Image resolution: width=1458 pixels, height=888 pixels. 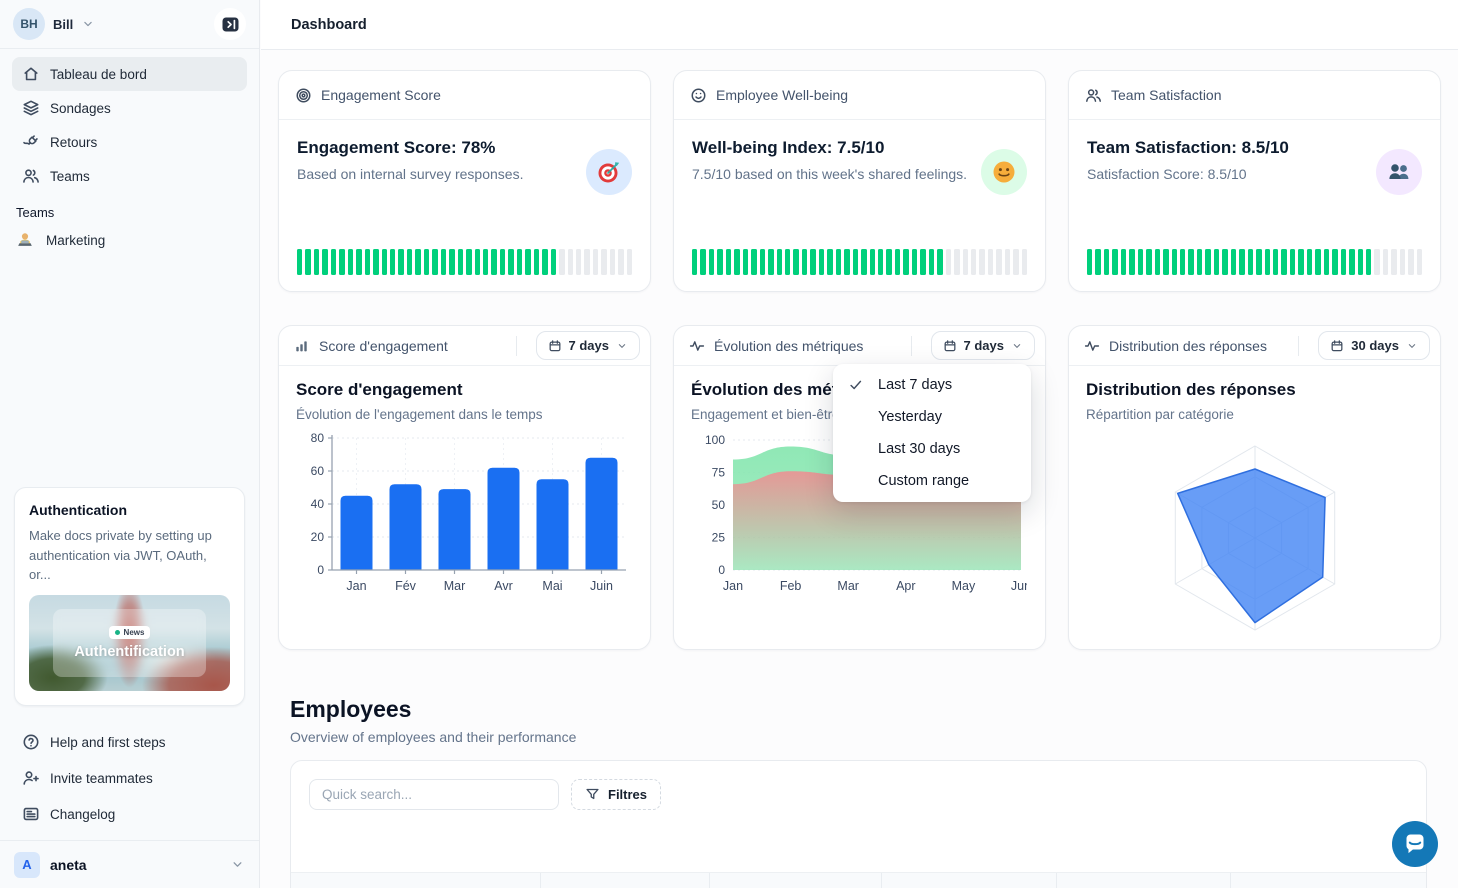 What do you see at coordinates (625, 880) in the screenshot?
I see `column-header-team: Team` at bounding box center [625, 880].